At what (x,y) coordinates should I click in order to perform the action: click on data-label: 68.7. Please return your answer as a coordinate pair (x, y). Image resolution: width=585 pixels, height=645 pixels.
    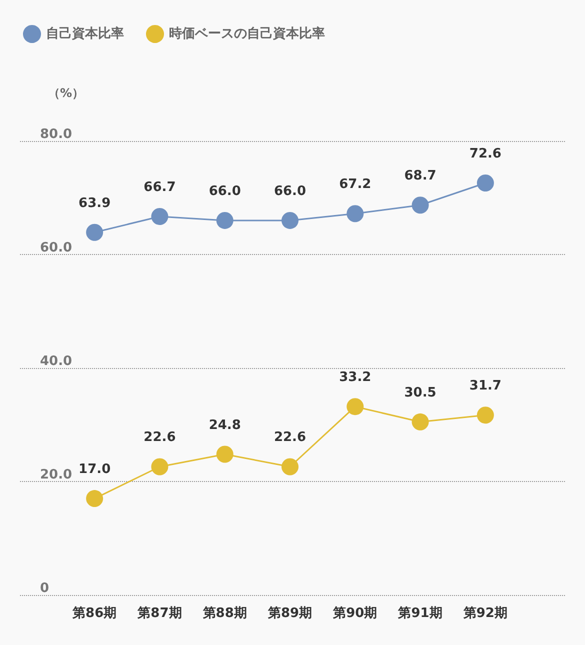
    Looking at the image, I should click on (420, 176).